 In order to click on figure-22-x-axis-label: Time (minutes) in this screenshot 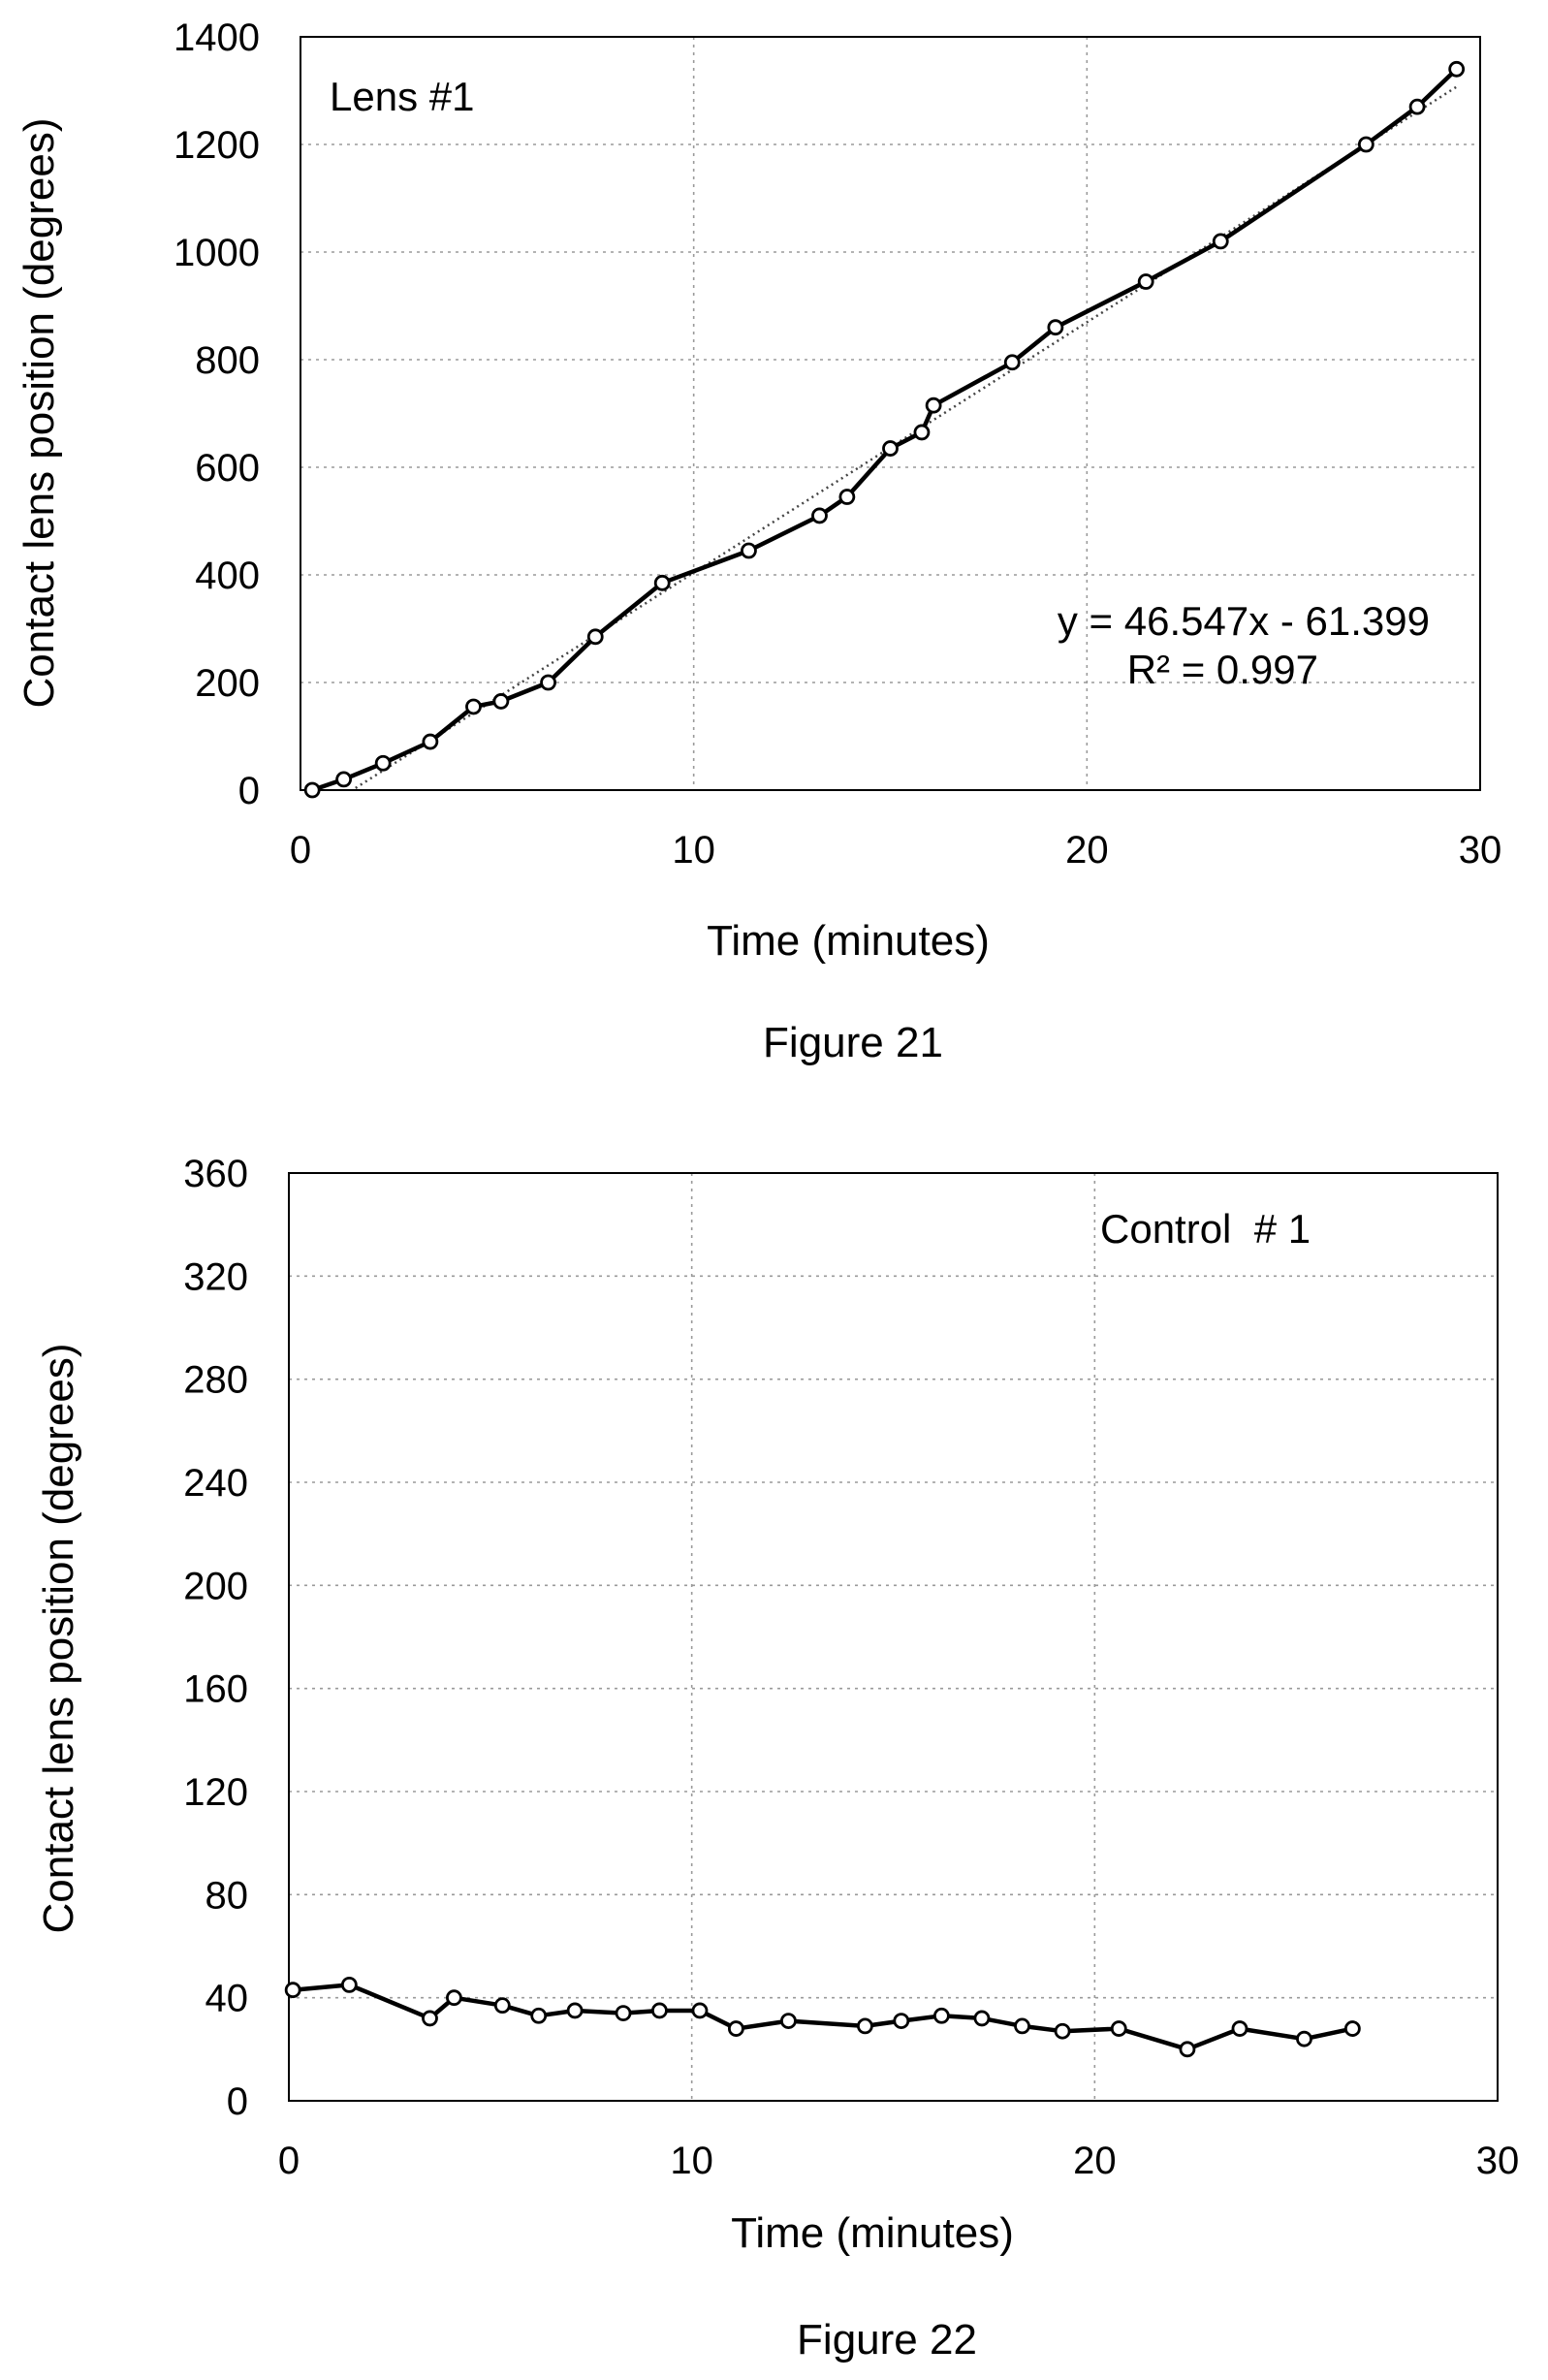, I will do `click(872, 2233)`.